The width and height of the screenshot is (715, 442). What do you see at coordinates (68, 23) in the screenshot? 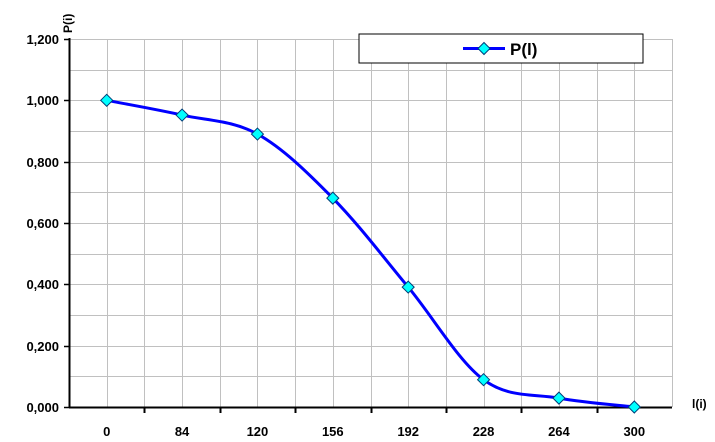
I see `y-axis-title: P(i)` at bounding box center [68, 23].